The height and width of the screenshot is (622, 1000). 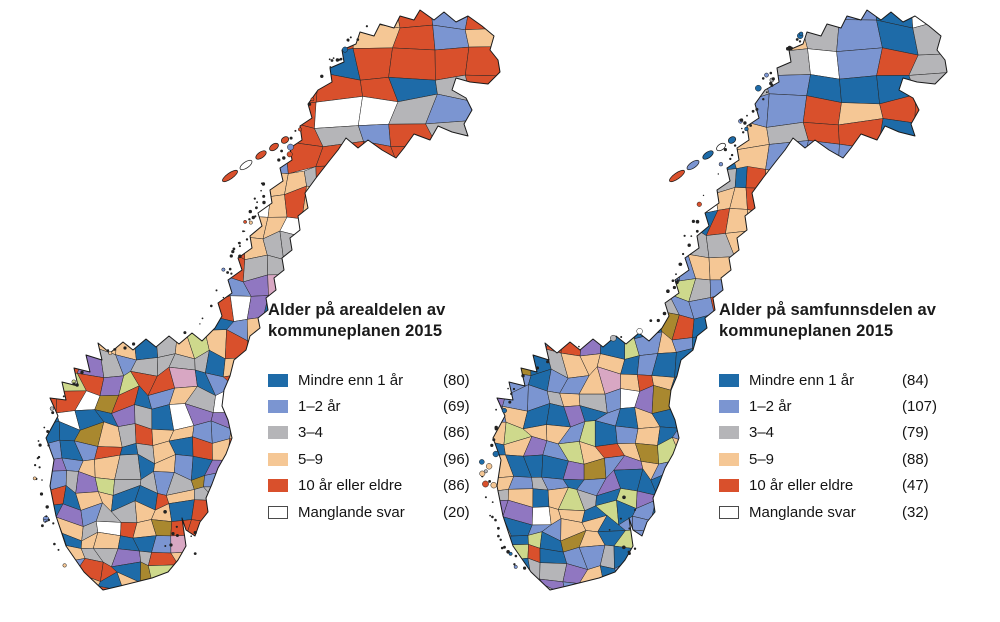 I want to click on legend-row: Manglande svar (32), so click(x=839, y=512).